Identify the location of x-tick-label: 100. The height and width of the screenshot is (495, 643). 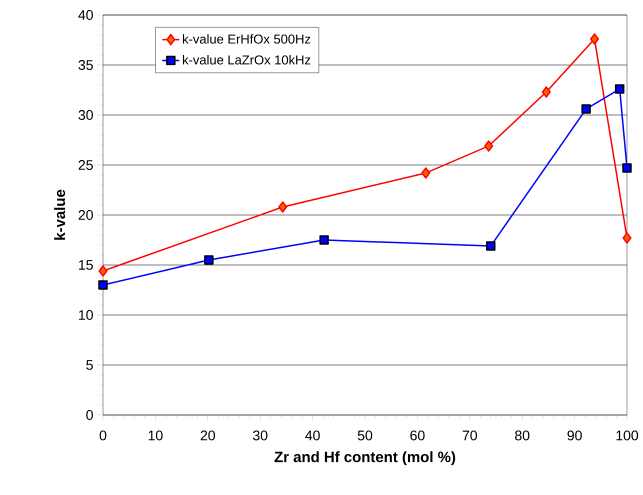
(627, 435).